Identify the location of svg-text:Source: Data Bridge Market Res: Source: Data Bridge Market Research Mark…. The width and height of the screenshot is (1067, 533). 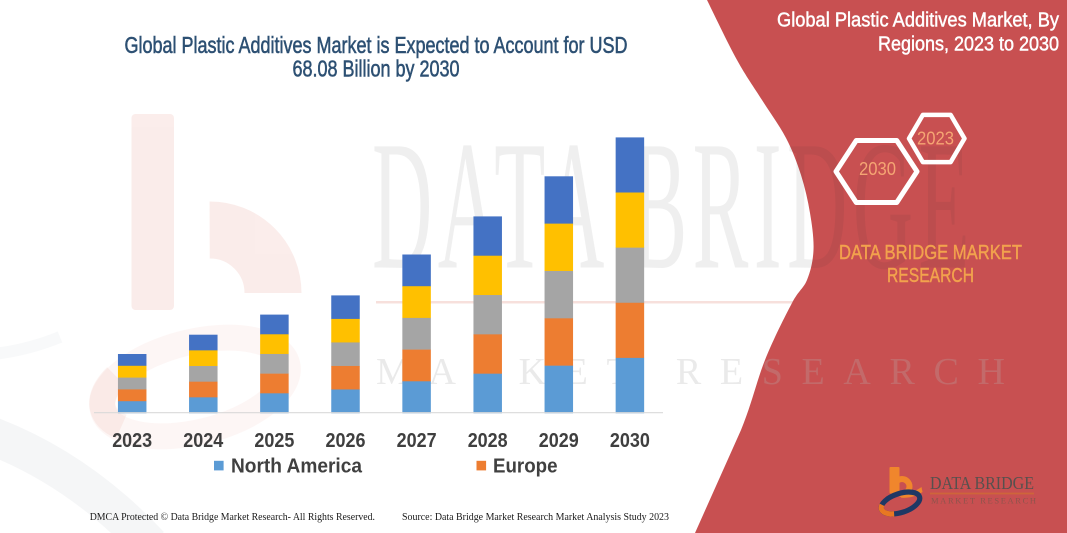
(535, 517).